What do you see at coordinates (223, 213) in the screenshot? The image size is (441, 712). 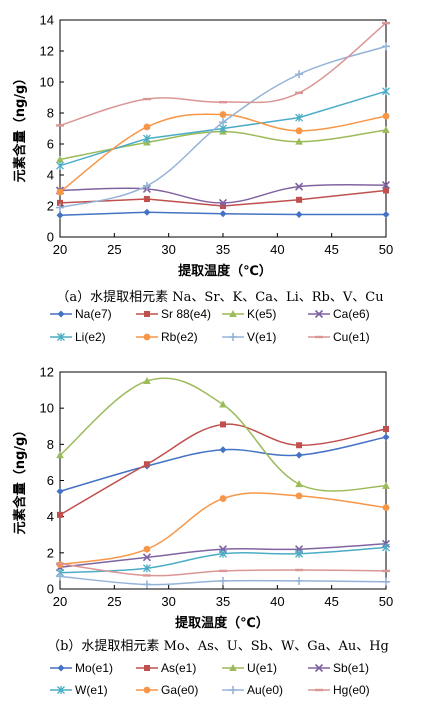 I see `chart-a-series-na-e7` at bounding box center [223, 213].